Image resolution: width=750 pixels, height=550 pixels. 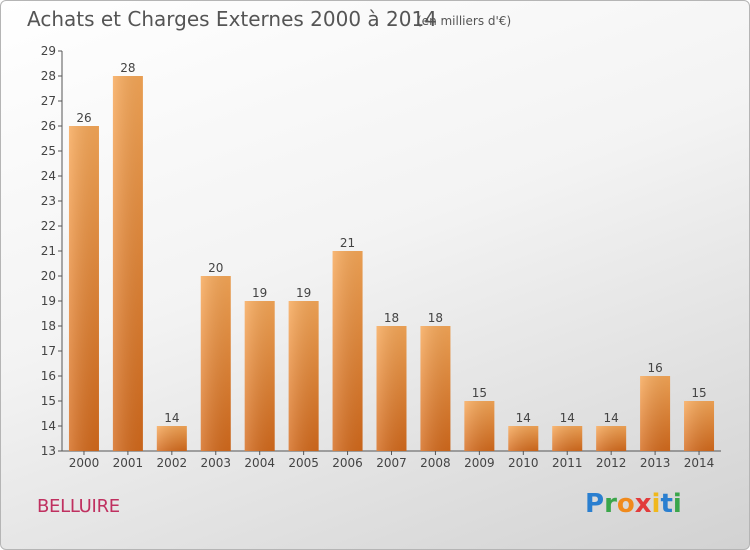 What do you see at coordinates (303, 463) in the screenshot?
I see `x-tick-label: 2005` at bounding box center [303, 463].